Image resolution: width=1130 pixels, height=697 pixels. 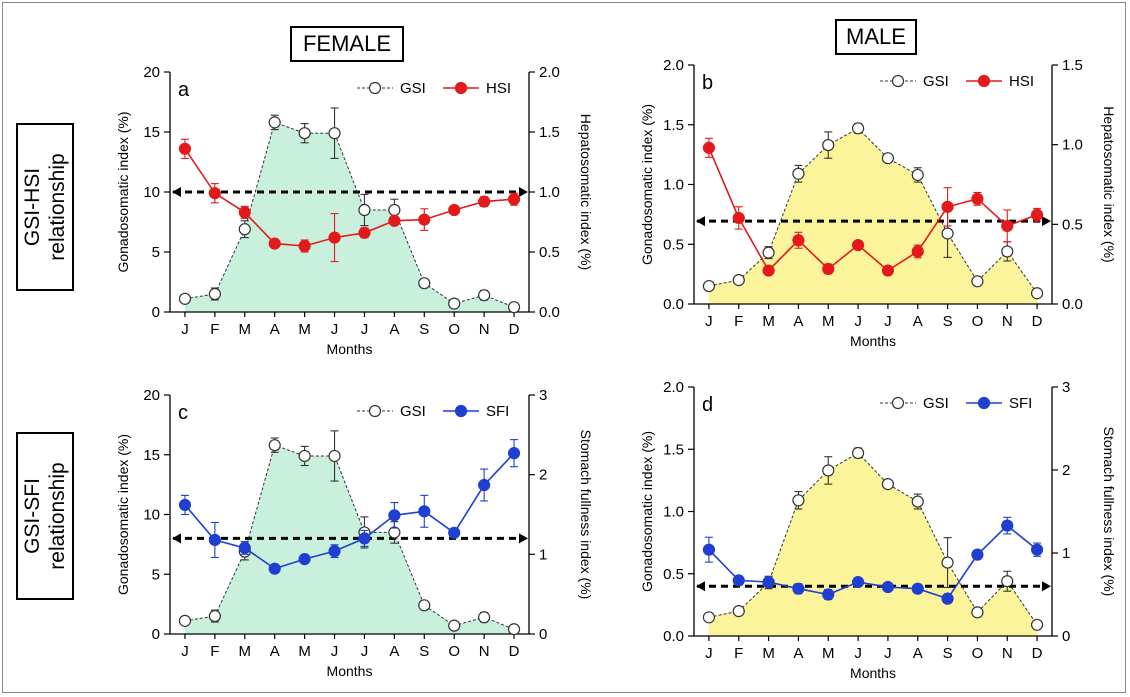 I want to click on panel-c-x-tick-label: D, so click(x=514, y=651).